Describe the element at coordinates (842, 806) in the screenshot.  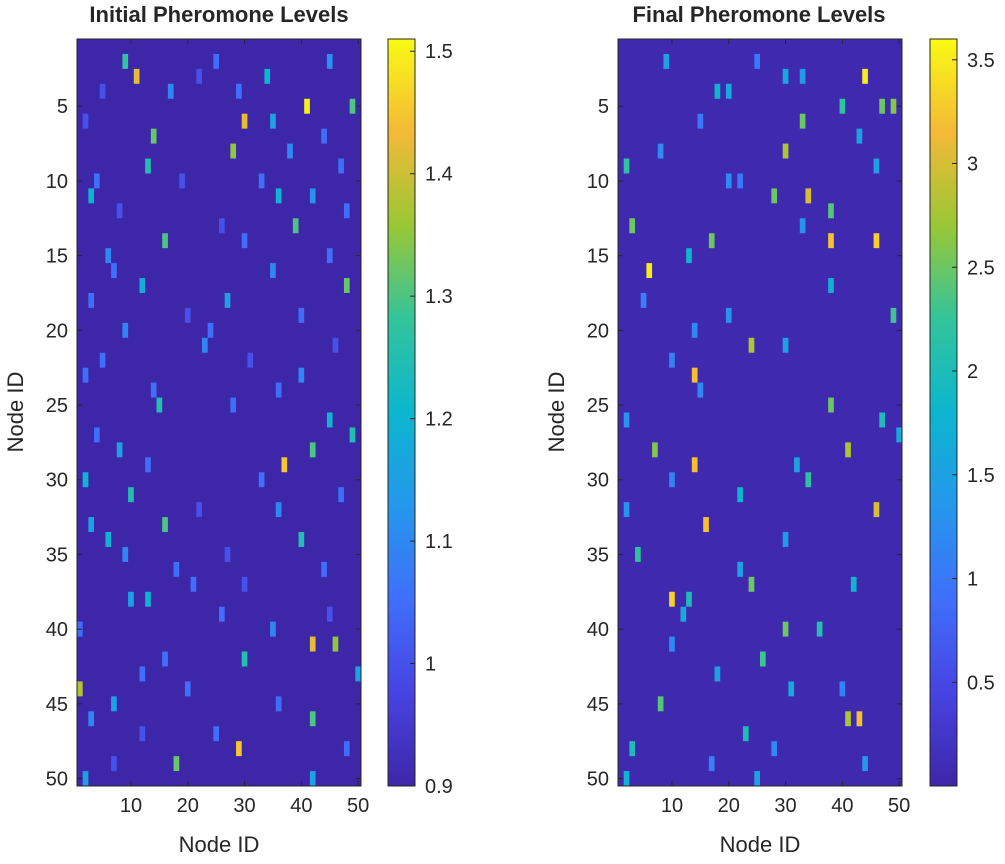
I see `x-tick-label: 40` at that location.